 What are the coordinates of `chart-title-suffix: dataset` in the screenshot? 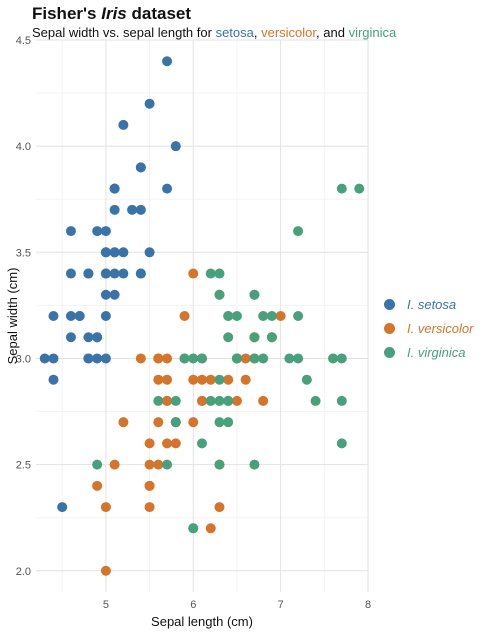 It's located at (159, 13).